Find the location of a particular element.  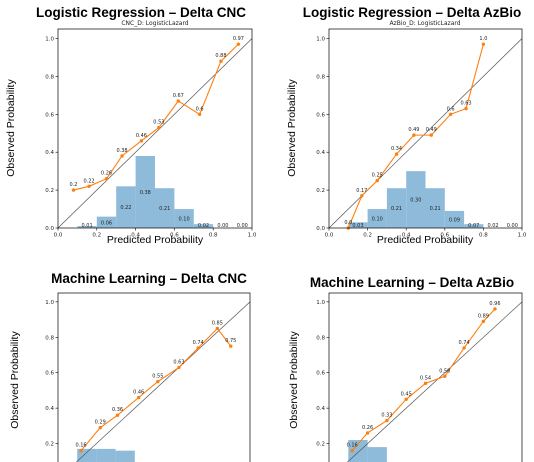

point-value-label: 0.25 is located at coordinates (377, 176).